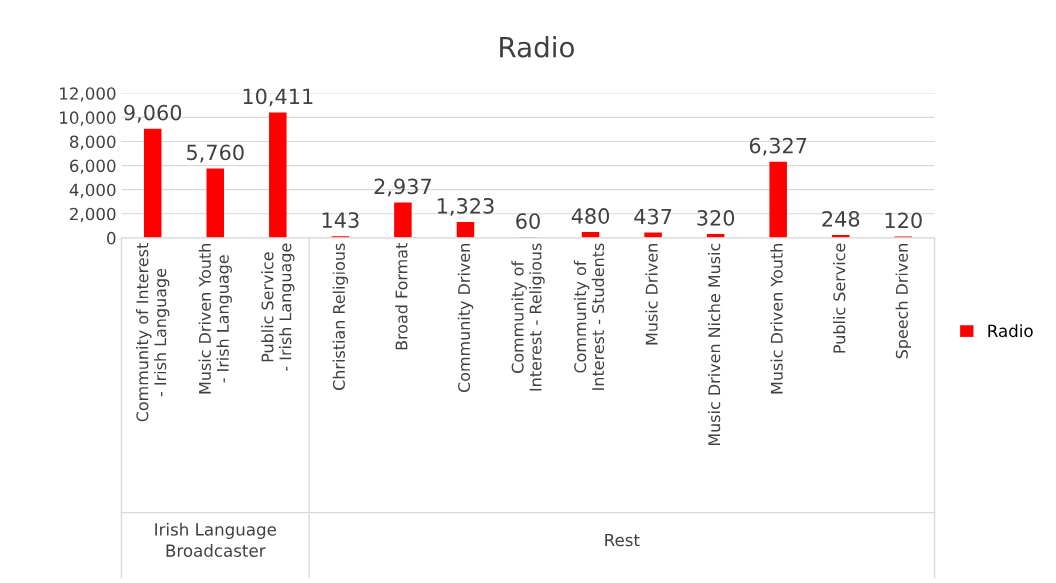 This screenshot has width=1056, height=583. I want to click on data-label: 2,937, so click(402, 187).